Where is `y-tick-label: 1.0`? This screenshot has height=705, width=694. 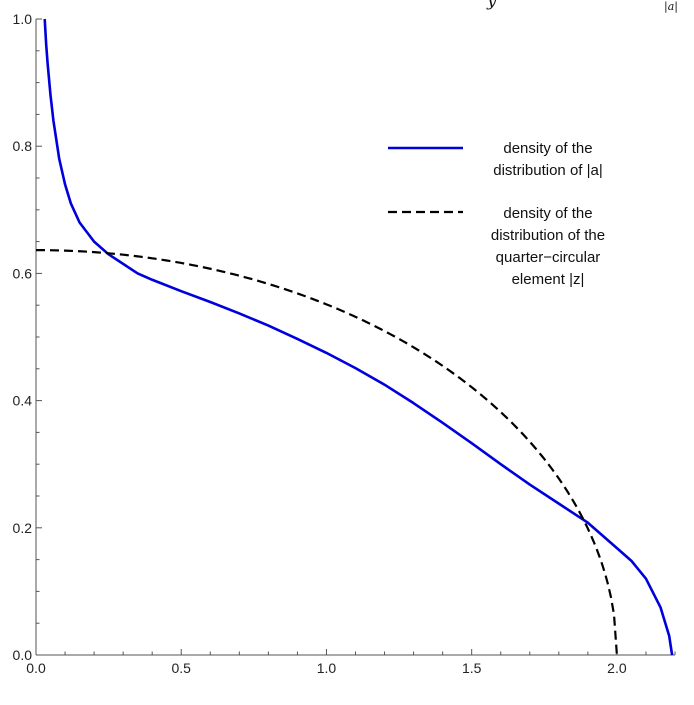
y-tick-label: 1.0 is located at coordinates (23, 19).